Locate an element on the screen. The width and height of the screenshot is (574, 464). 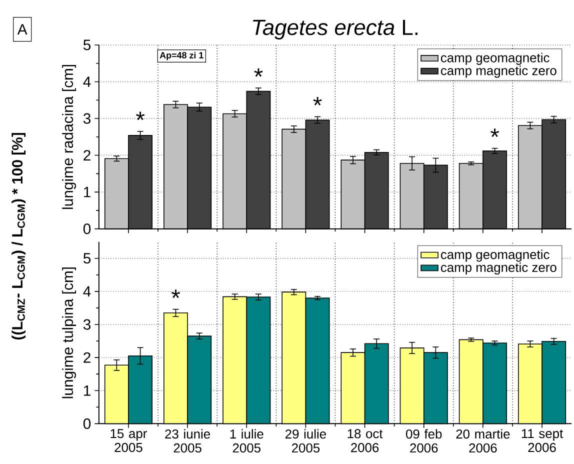
text: A is located at coordinates (22, 29).